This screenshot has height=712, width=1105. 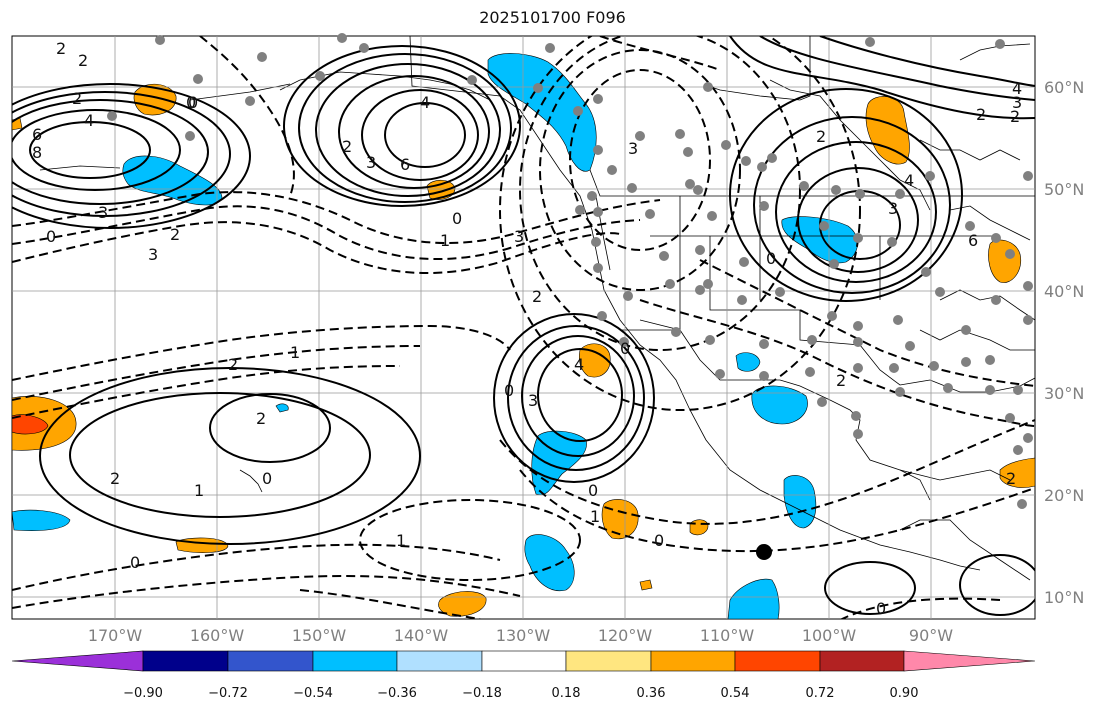 I want to click on colorbar-label: −0.54, so click(x=313, y=693).